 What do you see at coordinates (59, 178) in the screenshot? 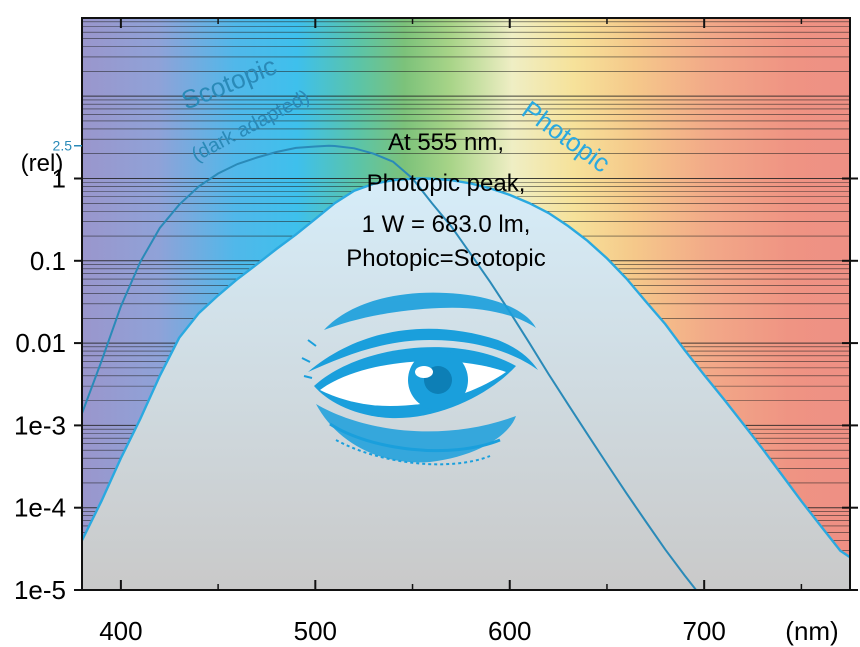
I see `y-tick-label: 1` at bounding box center [59, 178].